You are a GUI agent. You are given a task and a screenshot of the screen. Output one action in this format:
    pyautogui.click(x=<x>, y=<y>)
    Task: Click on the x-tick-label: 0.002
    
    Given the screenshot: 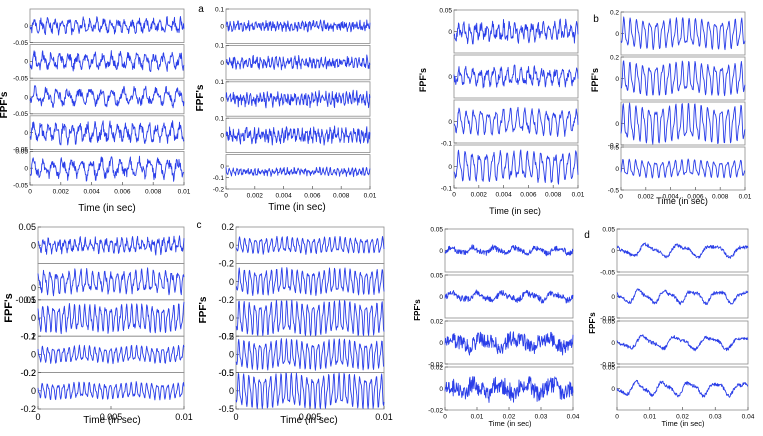 What is the action you would take?
    pyautogui.click(x=479, y=195)
    